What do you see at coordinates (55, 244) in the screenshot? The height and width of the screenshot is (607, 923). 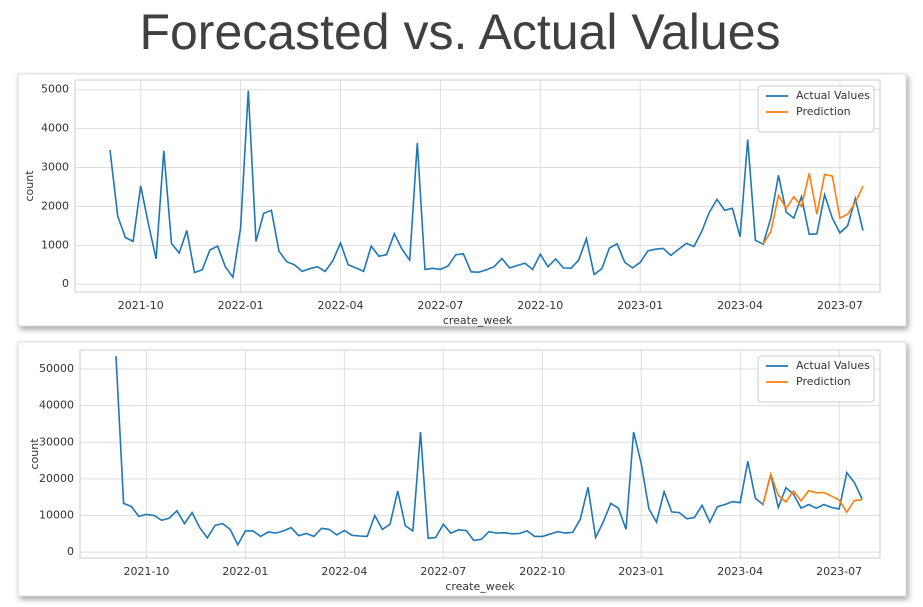 I see `y-tick-label: 1000` at bounding box center [55, 244].